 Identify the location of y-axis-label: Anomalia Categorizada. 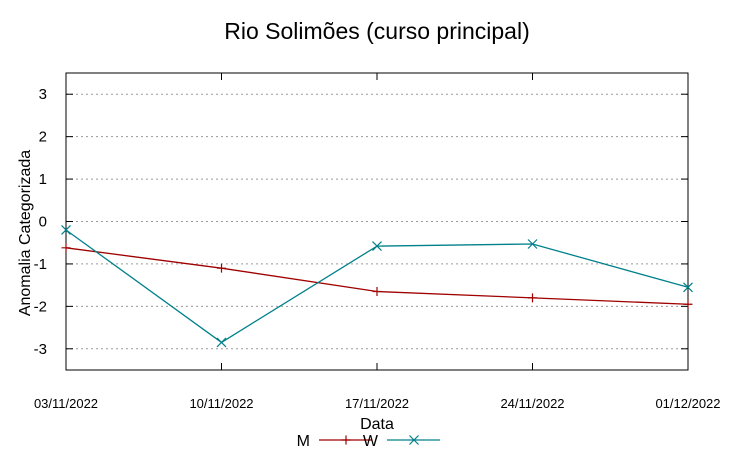
(25, 233).